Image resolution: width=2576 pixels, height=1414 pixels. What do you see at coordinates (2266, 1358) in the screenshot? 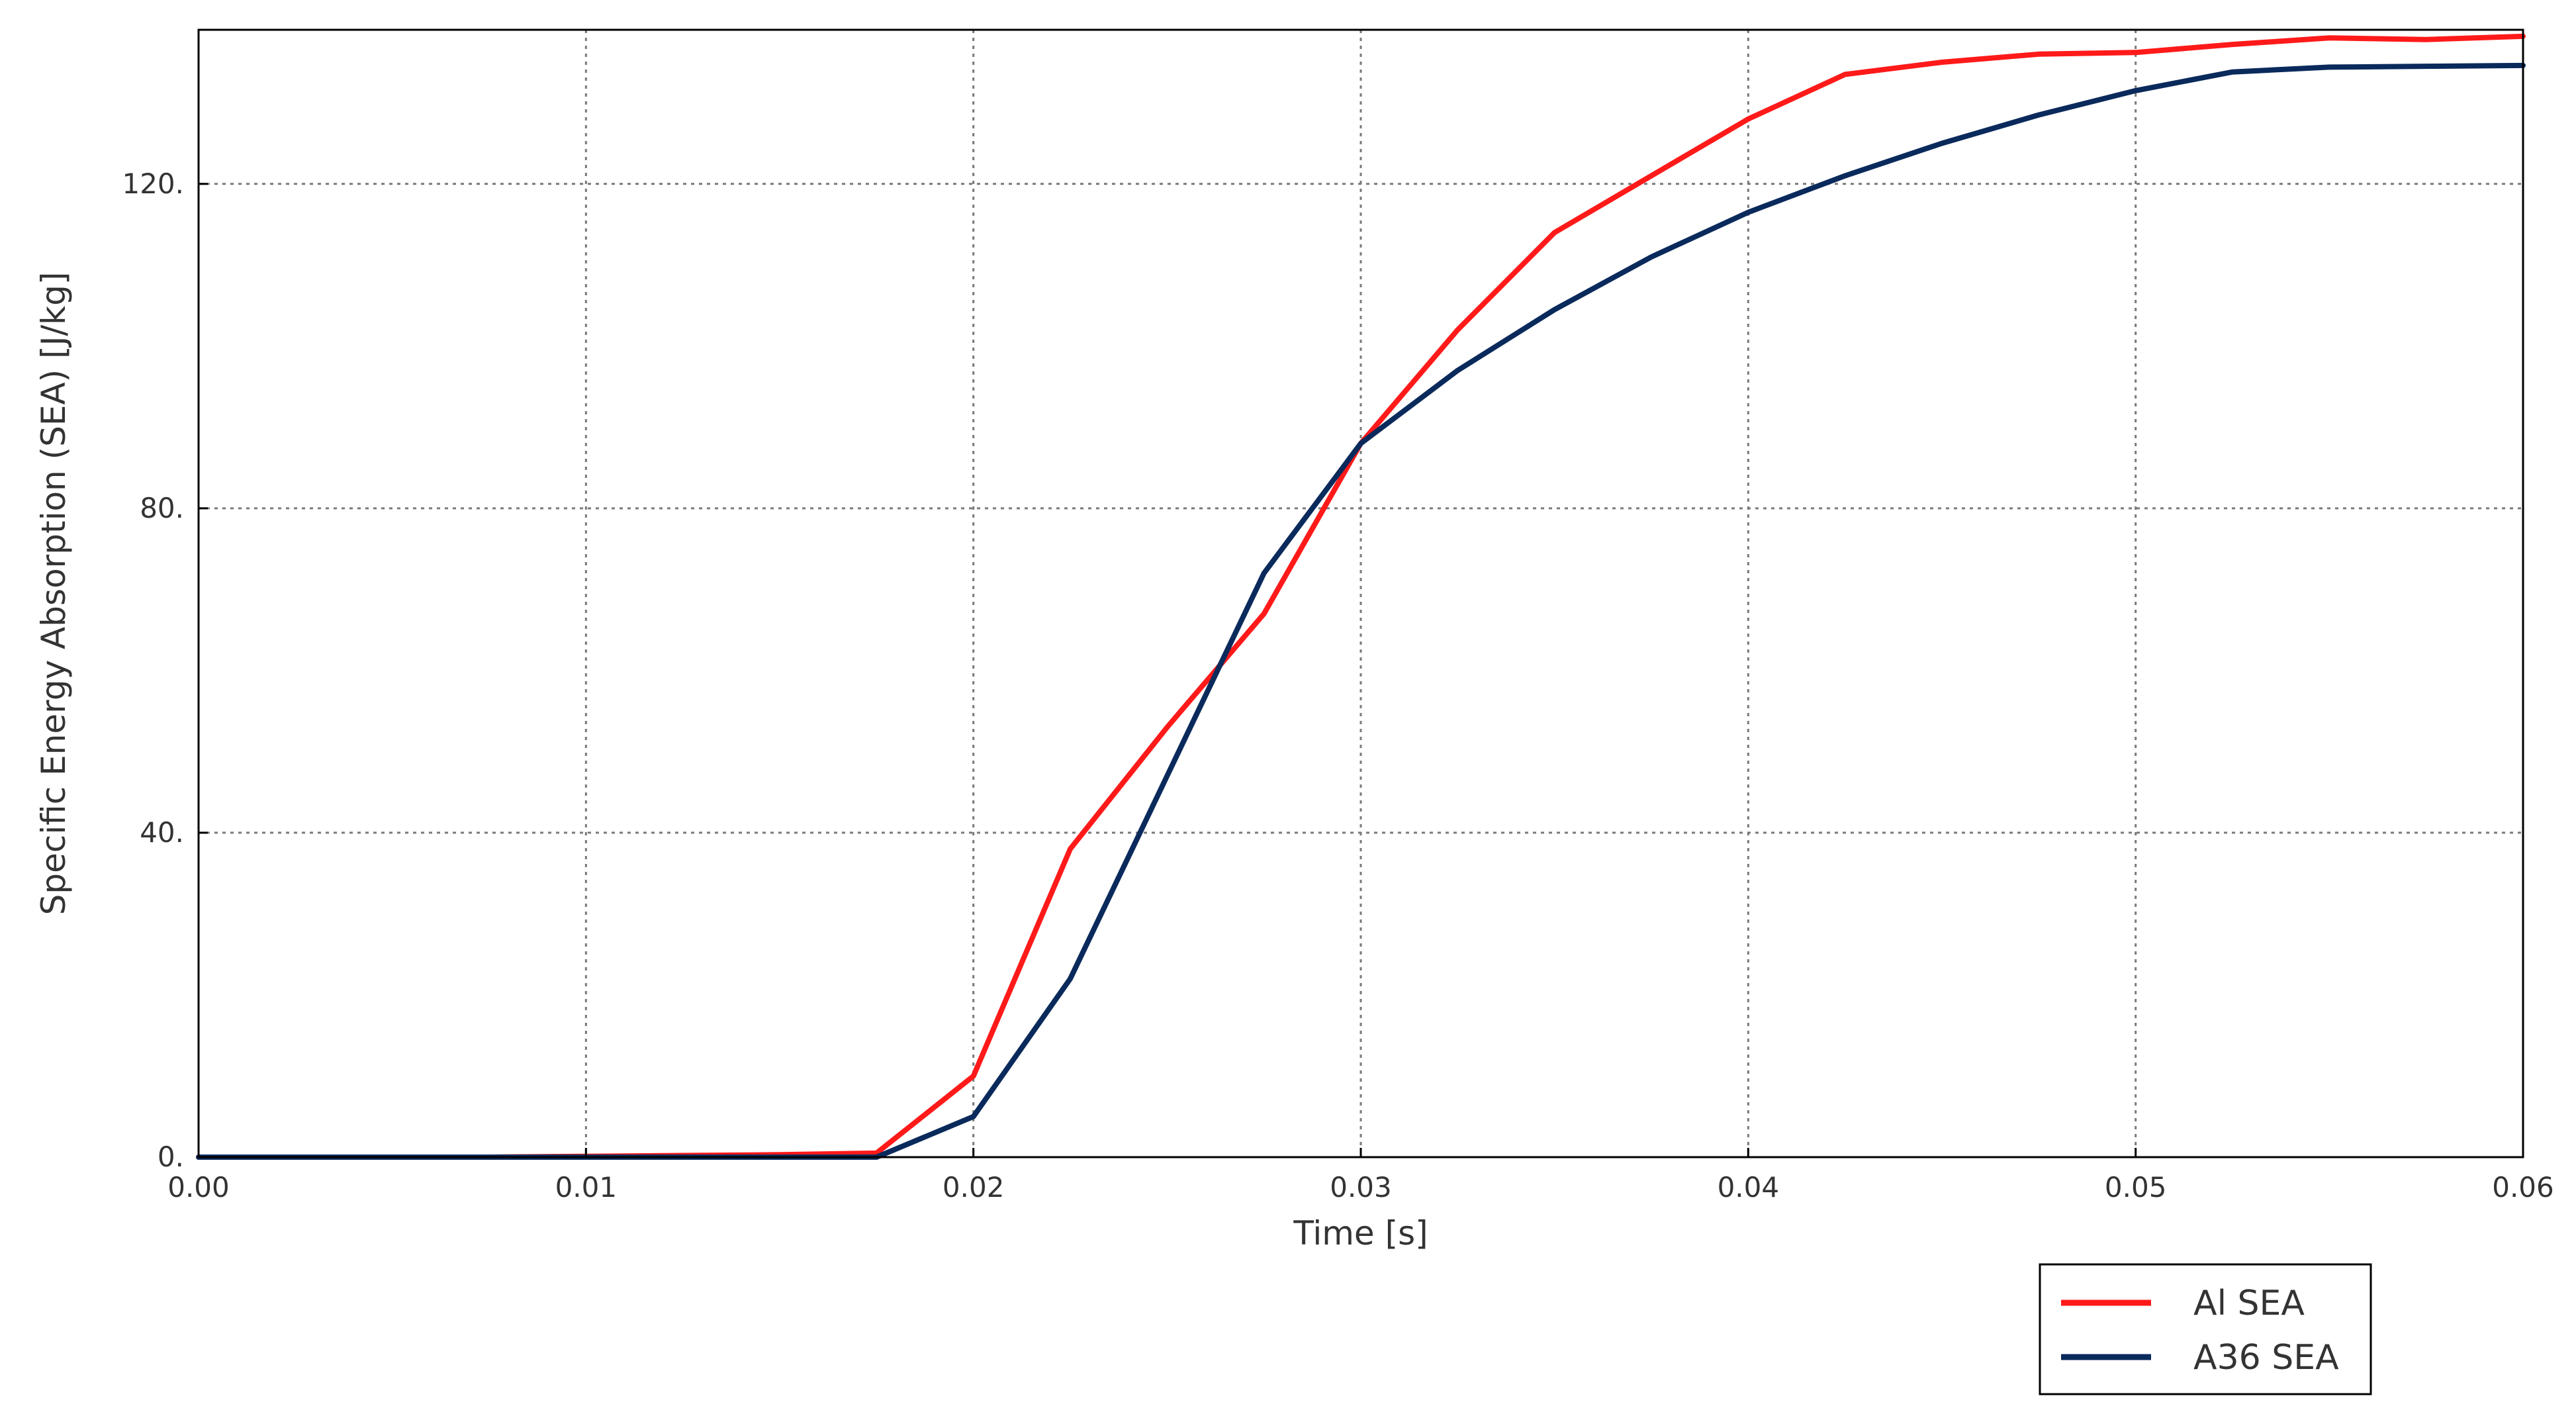
I see `legend-label-a36-sea: A36 SEA` at bounding box center [2266, 1358].